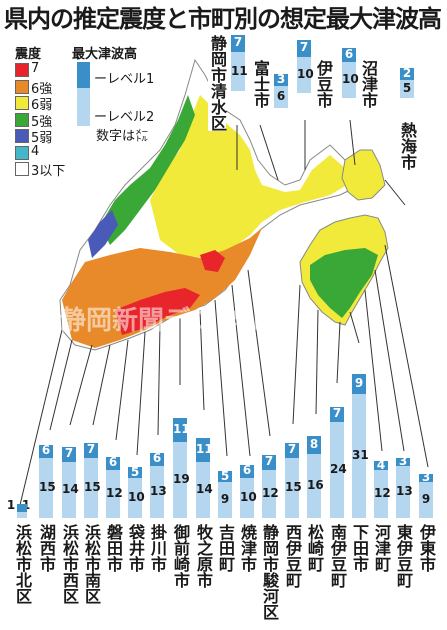 The width and height of the screenshot is (447, 630). What do you see at coordinates (48, 171) in the screenshot?
I see `intensity-label: 3以下` at bounding box center [48, 171].